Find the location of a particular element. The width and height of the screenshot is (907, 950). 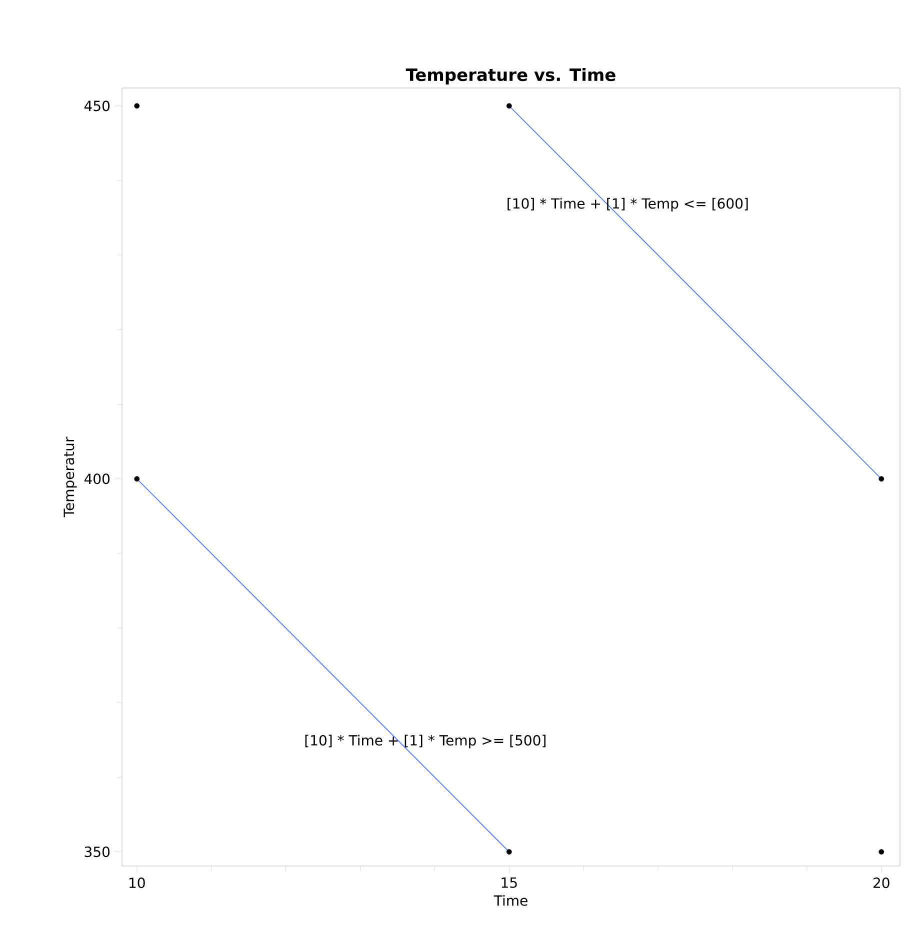

chart-title: Temperature vs. Time is located at coordinates (511, 76).